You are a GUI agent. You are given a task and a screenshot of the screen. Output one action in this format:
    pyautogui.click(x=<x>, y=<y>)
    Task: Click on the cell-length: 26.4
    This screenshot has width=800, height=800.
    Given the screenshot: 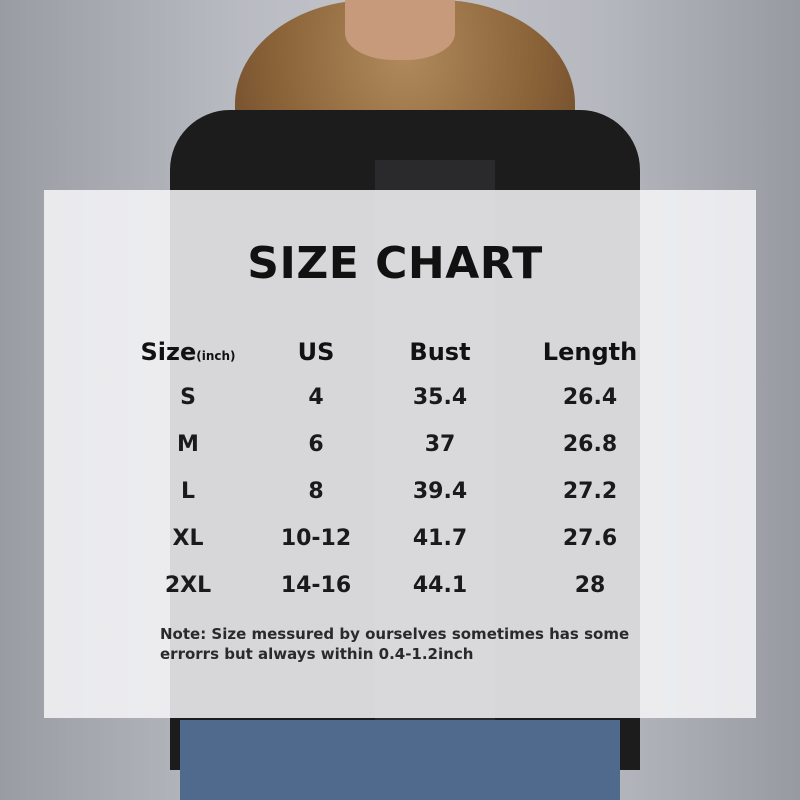 What is the action you would take?
    pyautogui.click(x=590, y=397)
    